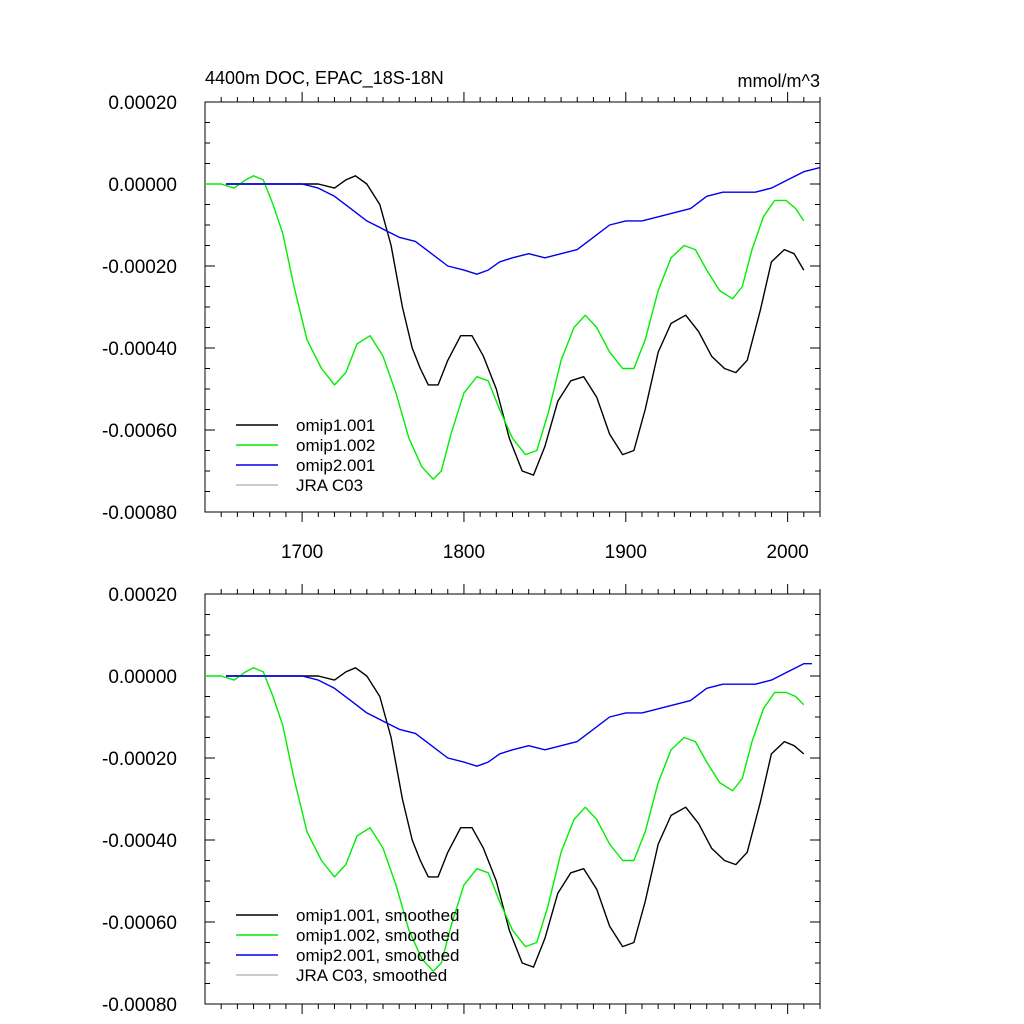 The height and width of the screenshot is (1024, 1024). What do you see at coordinates (626, 552) in the screenshot?
I see `x-tick-label: 1900` at bounding box center [626, 552].